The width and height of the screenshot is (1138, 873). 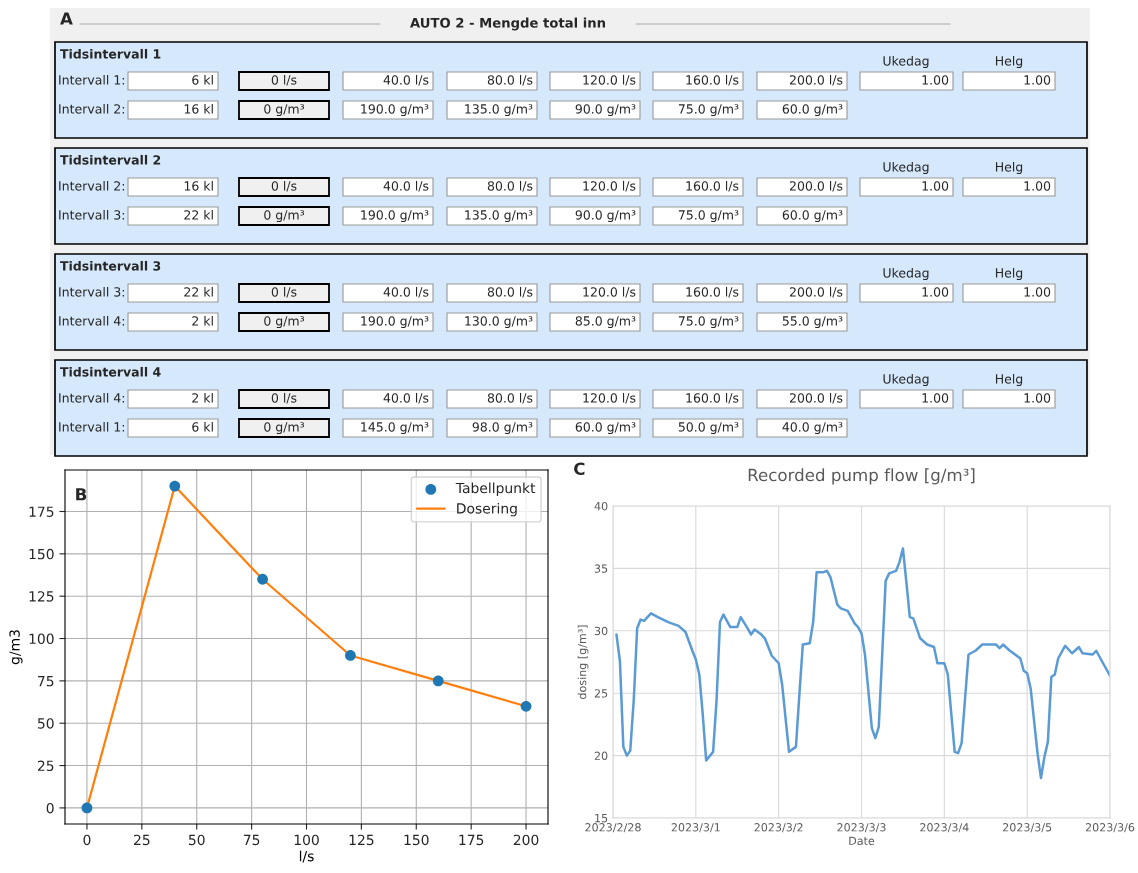 I want to click on text: Tidsintervall 1, so click(x=110, y=53).